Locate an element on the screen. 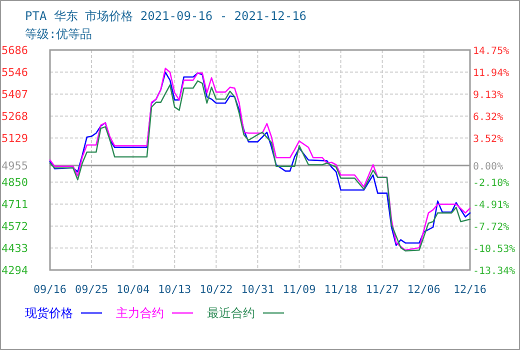 This screenshot has width=520, height=350. y2-tick-label: -4.91% is located at coordinates (491, 205).